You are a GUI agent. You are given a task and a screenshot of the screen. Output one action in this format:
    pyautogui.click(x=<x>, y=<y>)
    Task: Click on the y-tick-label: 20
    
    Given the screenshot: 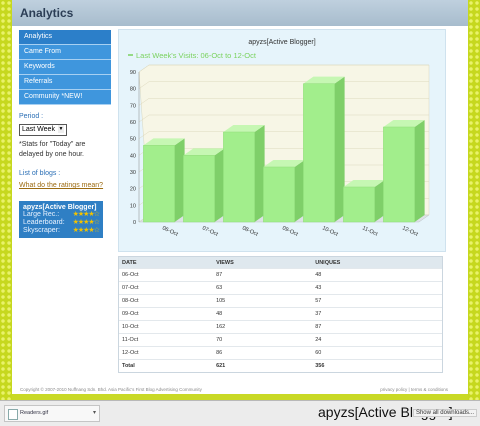 What is the action you would take?
    pyautogui.click(x=133, y=190)
    